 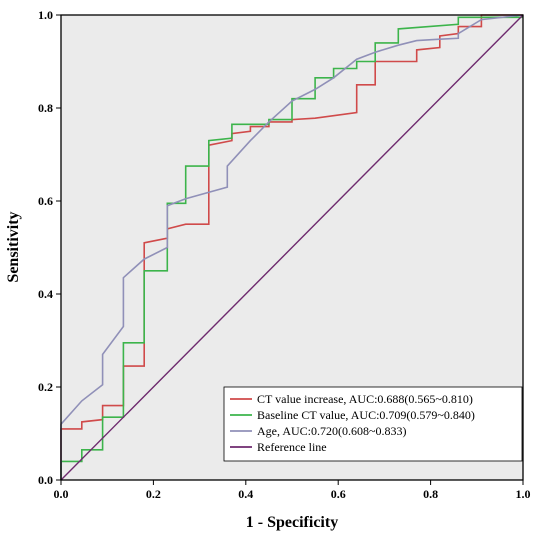 What do you see at coordinates (13, 246) in the screenshot?
I see `y-axis-title: Sensitivity` at bounding box center [13, 246].